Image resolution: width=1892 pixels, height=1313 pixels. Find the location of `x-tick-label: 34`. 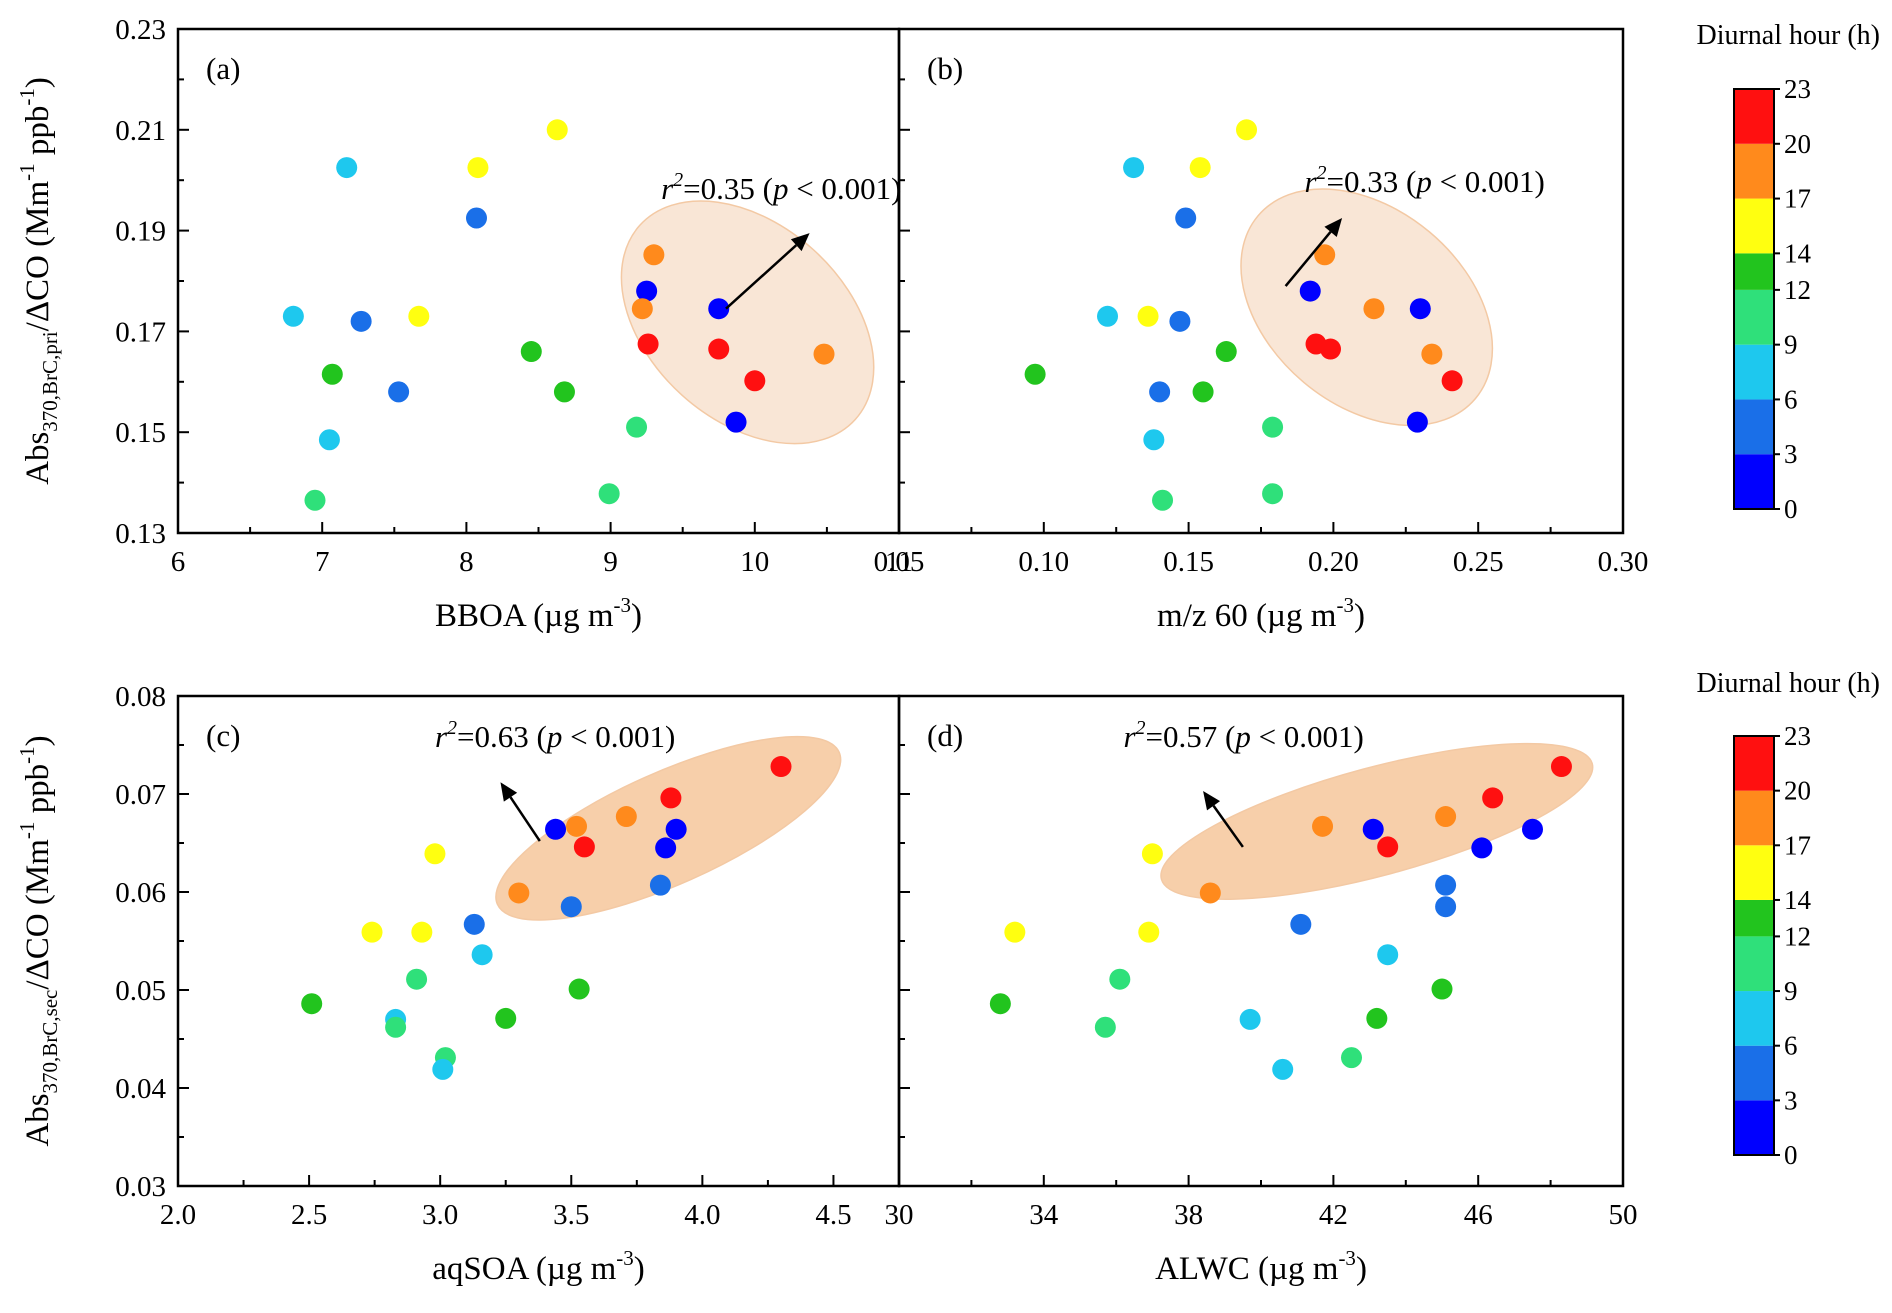

x-tick-label: 34 is located at coordinates (1044, 1215).